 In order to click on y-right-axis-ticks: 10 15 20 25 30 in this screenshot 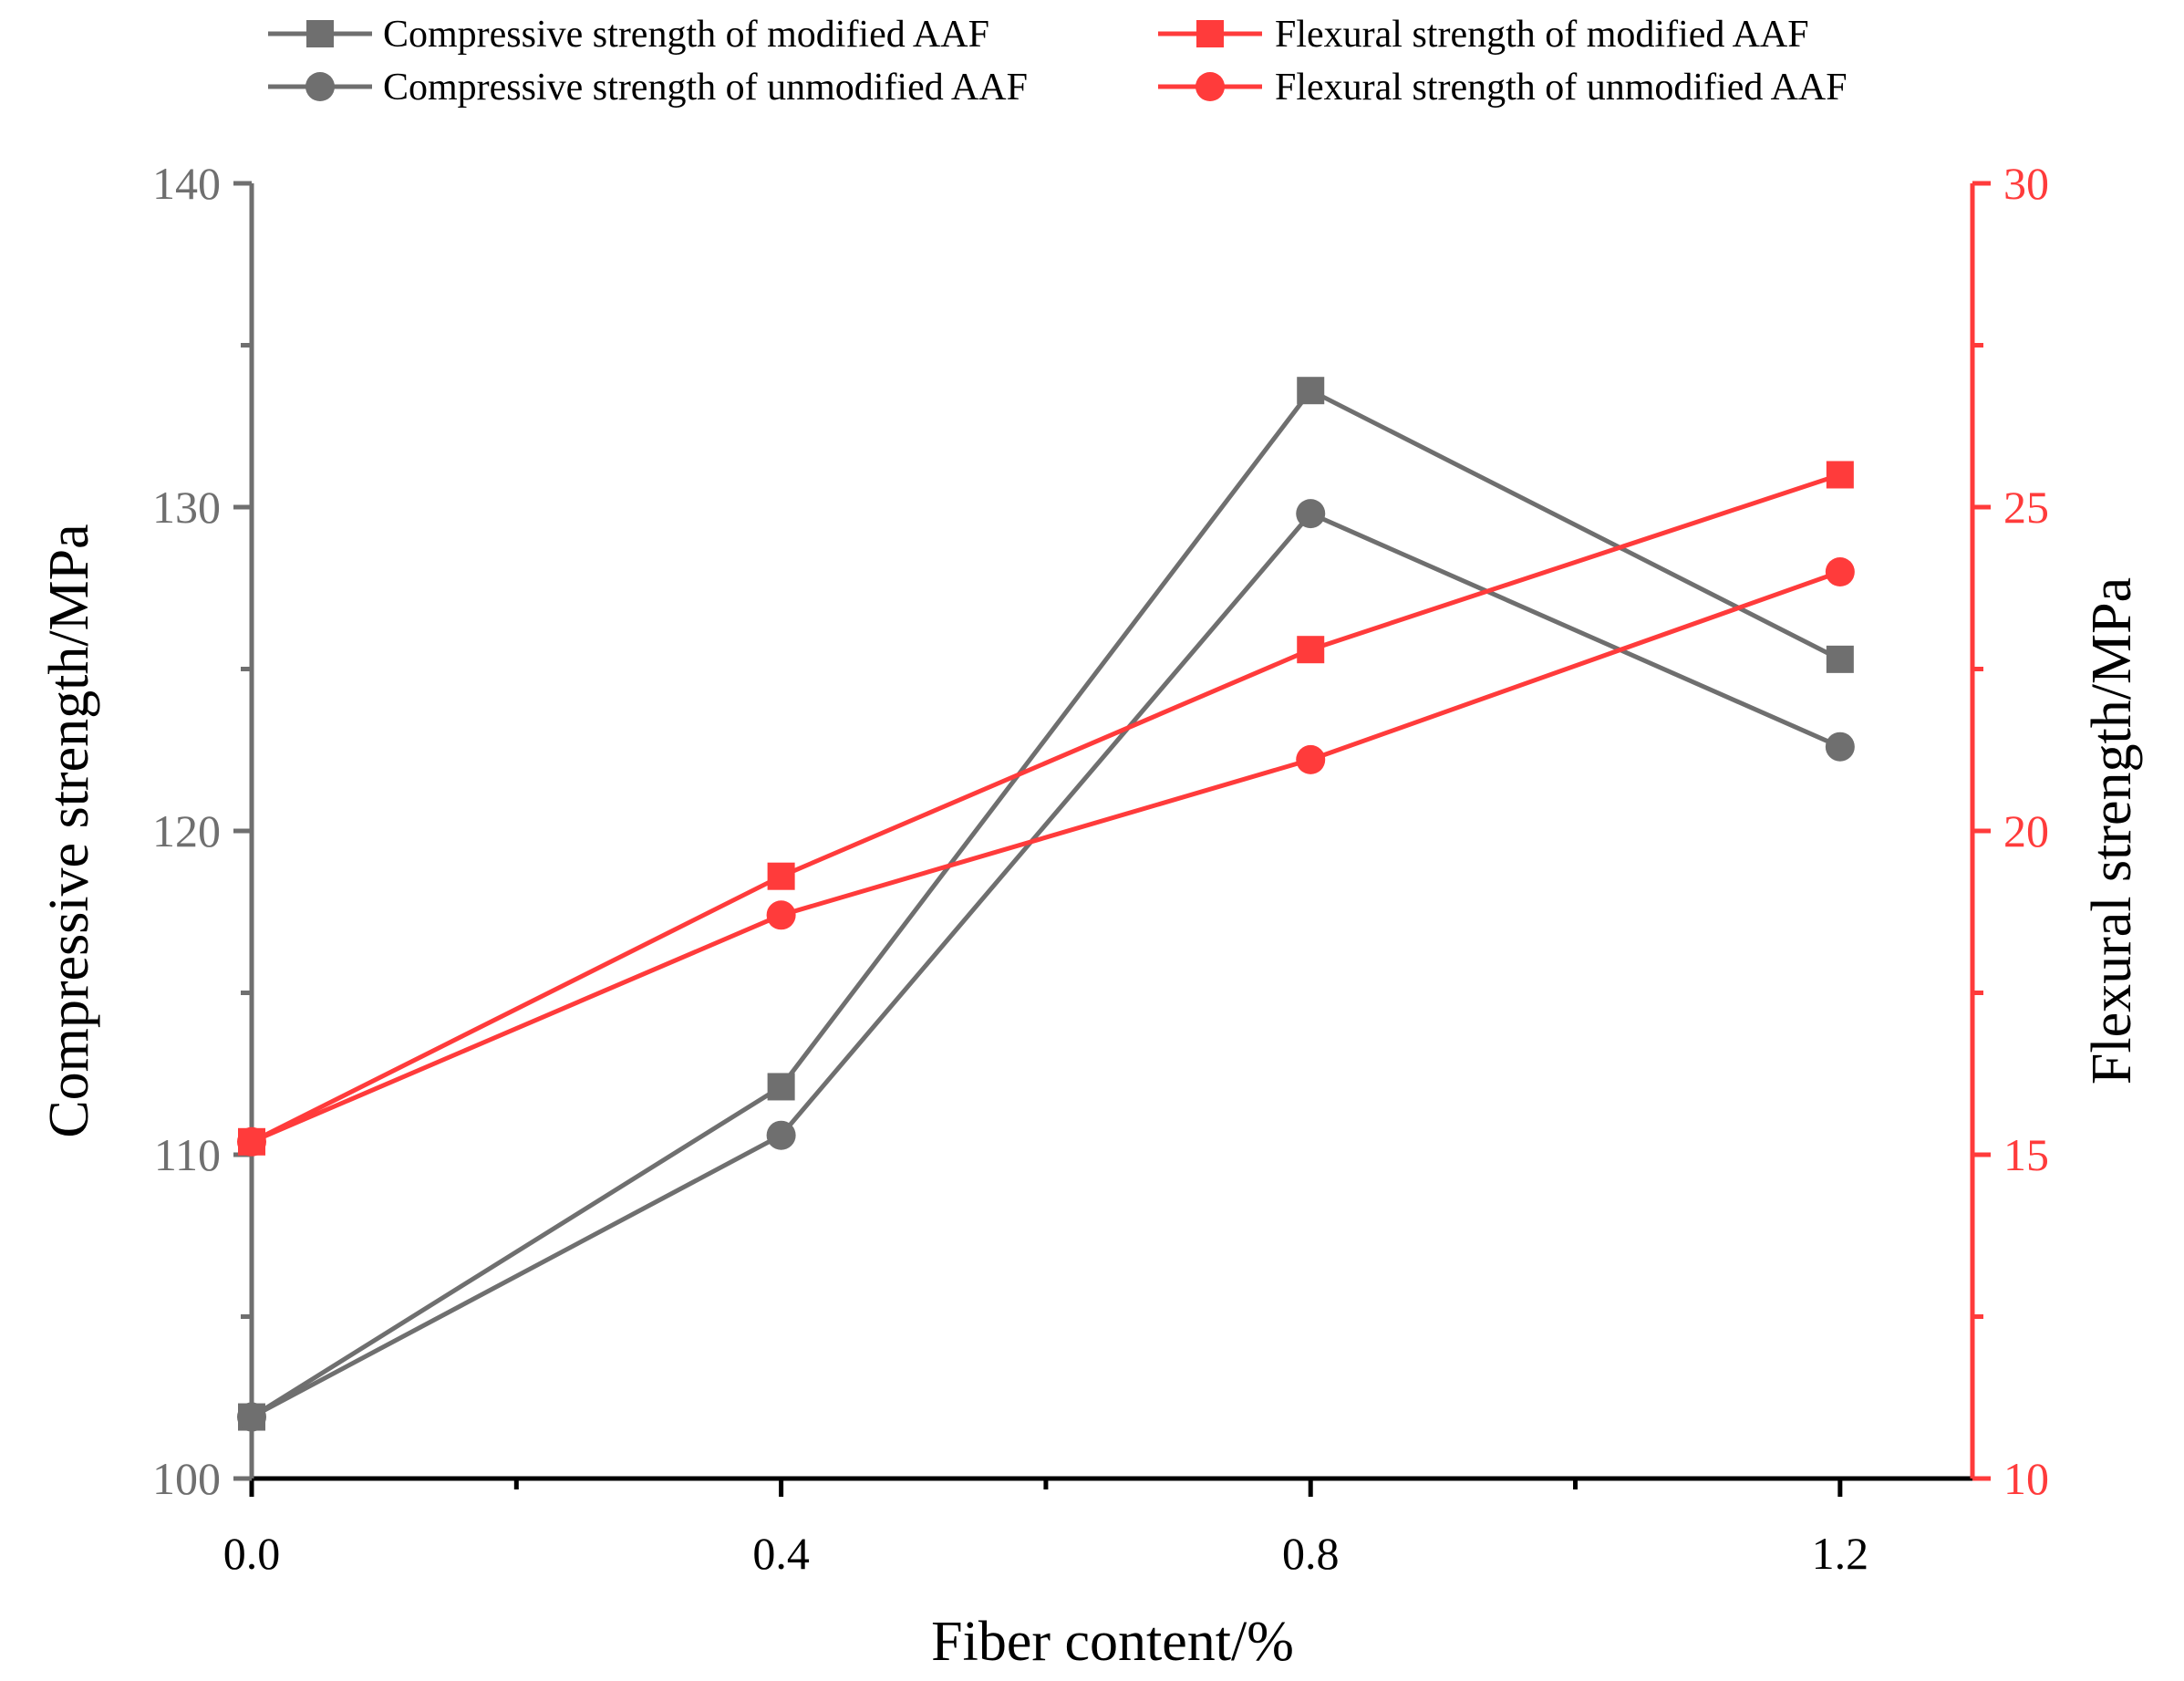, I will do `click(2011, 831)`.